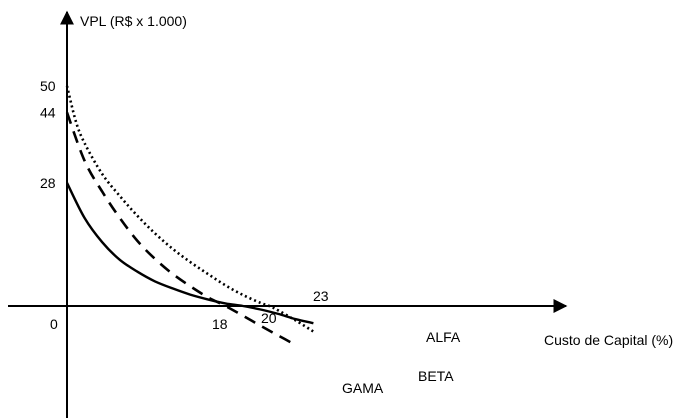 The height and width of the screenshot is (420, 699). I want to click on series-label-beta: BETA, so click(436, 376).